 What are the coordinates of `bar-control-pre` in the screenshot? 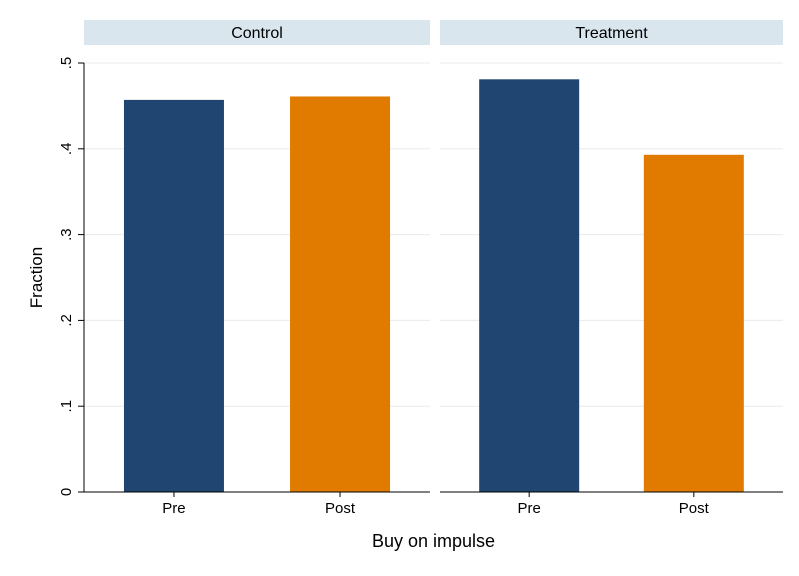 It's located at (173, 296).